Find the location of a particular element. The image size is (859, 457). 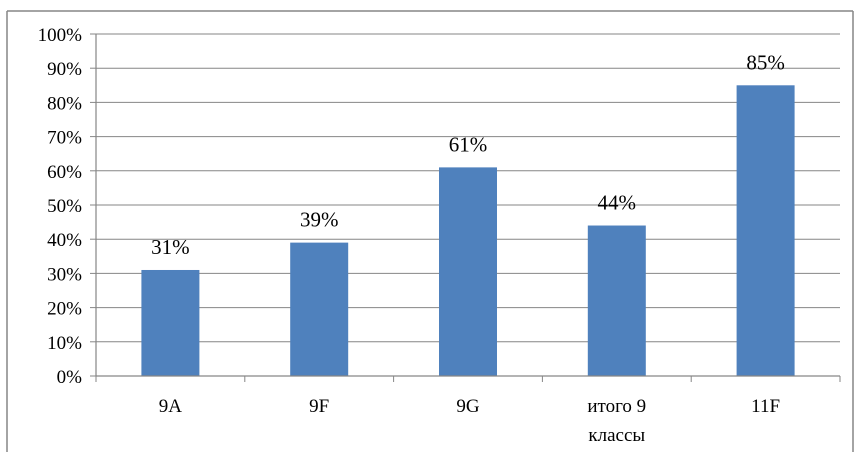

y-axis-tick-labels: 0% 10% 20% 30% 40% 50% 60% 70% 80% 90% 100% is located at coordinates (60, 206).